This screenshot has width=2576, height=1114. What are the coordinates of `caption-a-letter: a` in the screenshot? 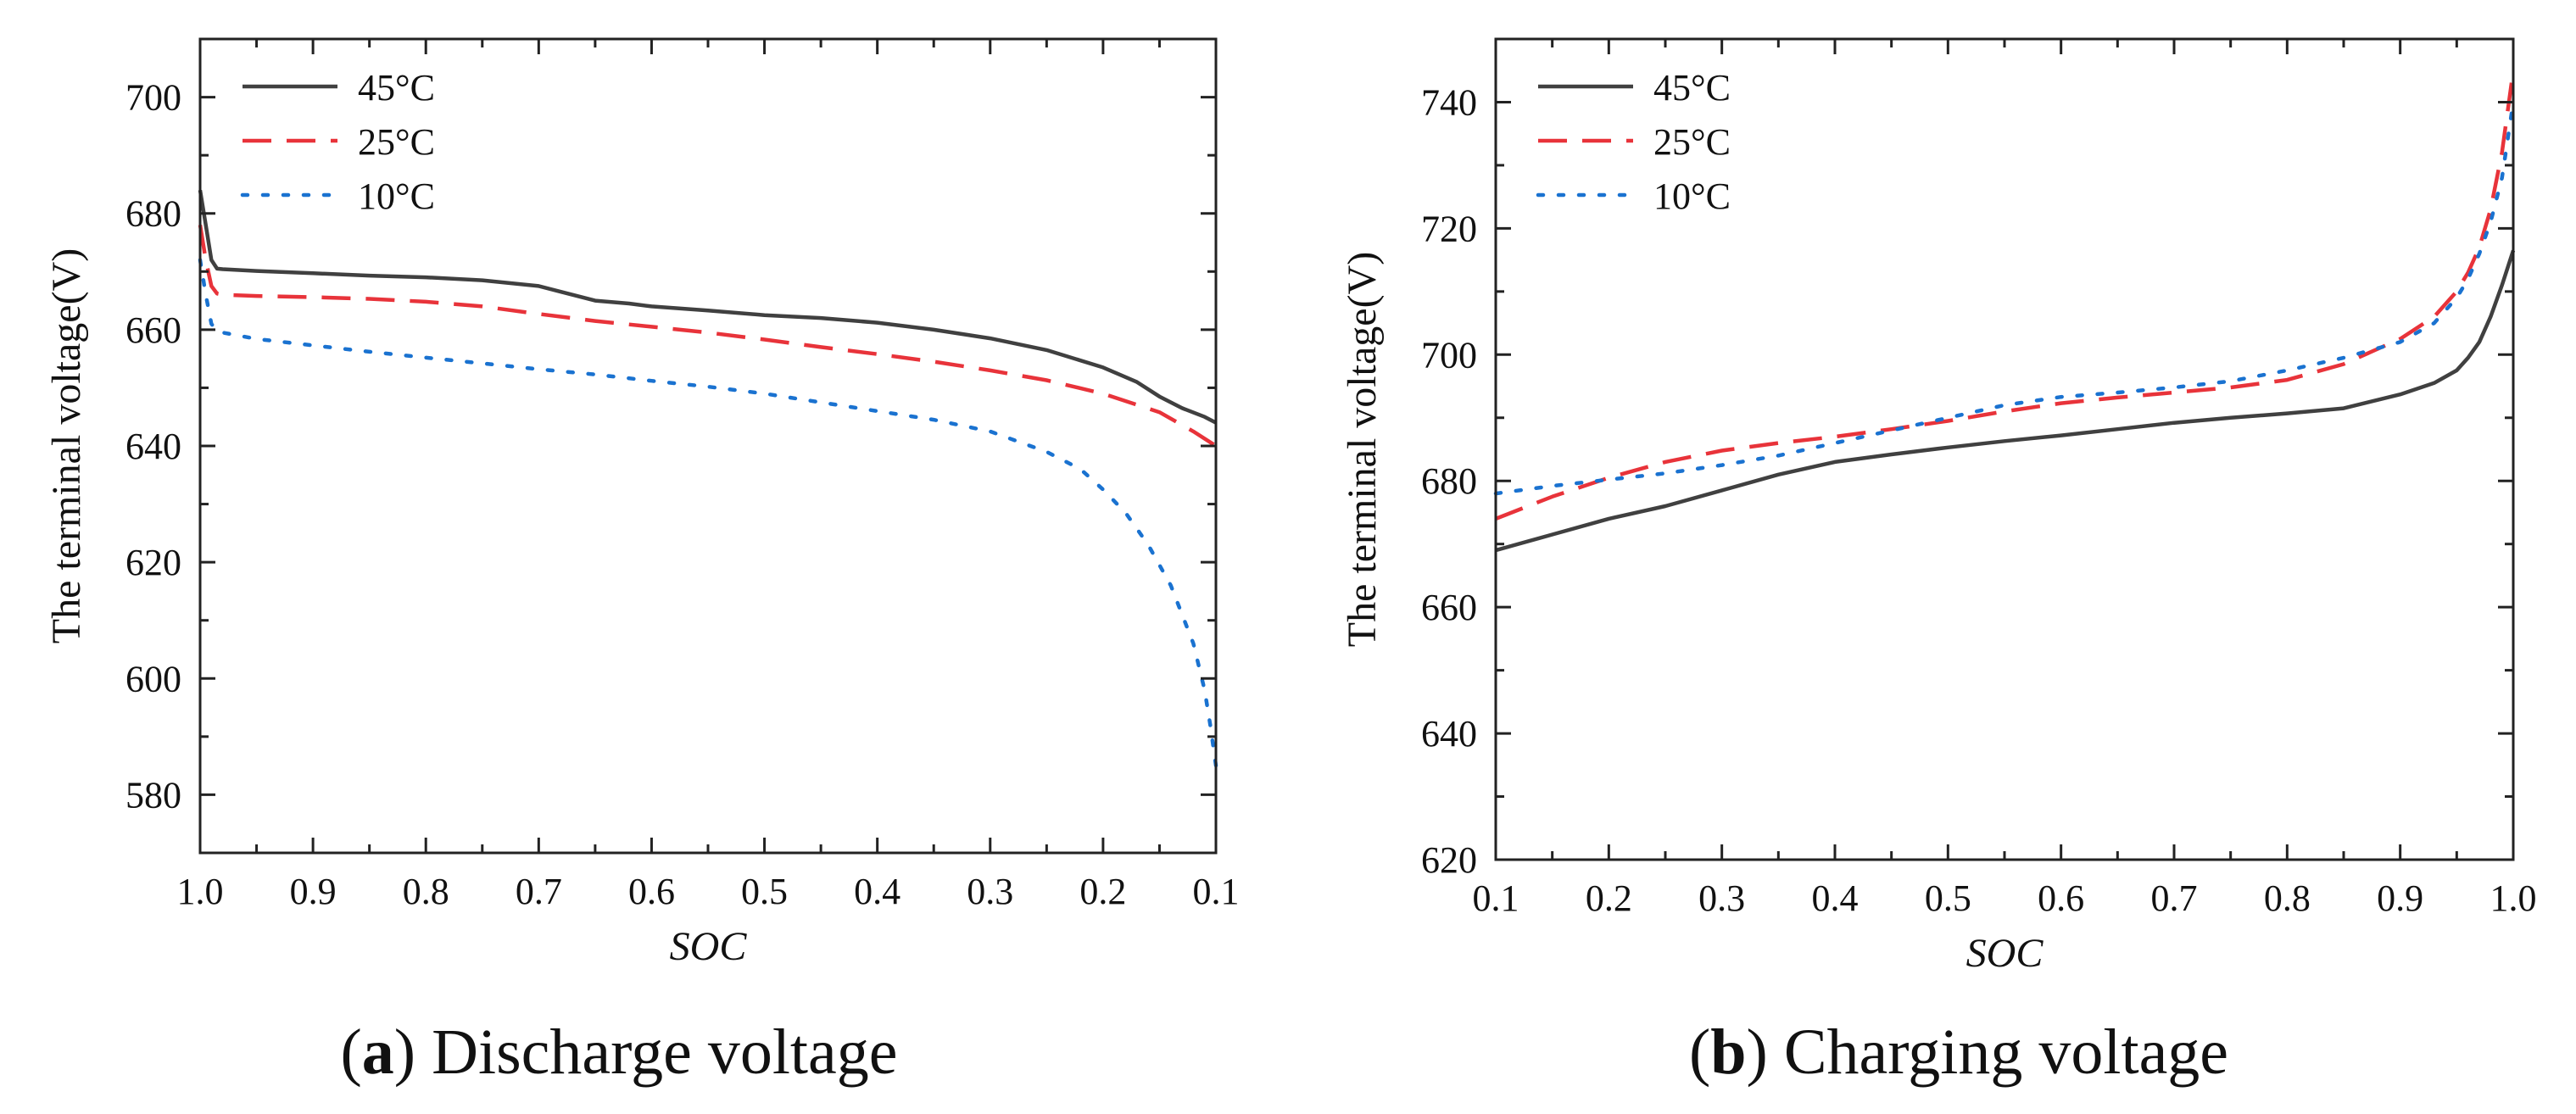 It's located at (377, 1052).